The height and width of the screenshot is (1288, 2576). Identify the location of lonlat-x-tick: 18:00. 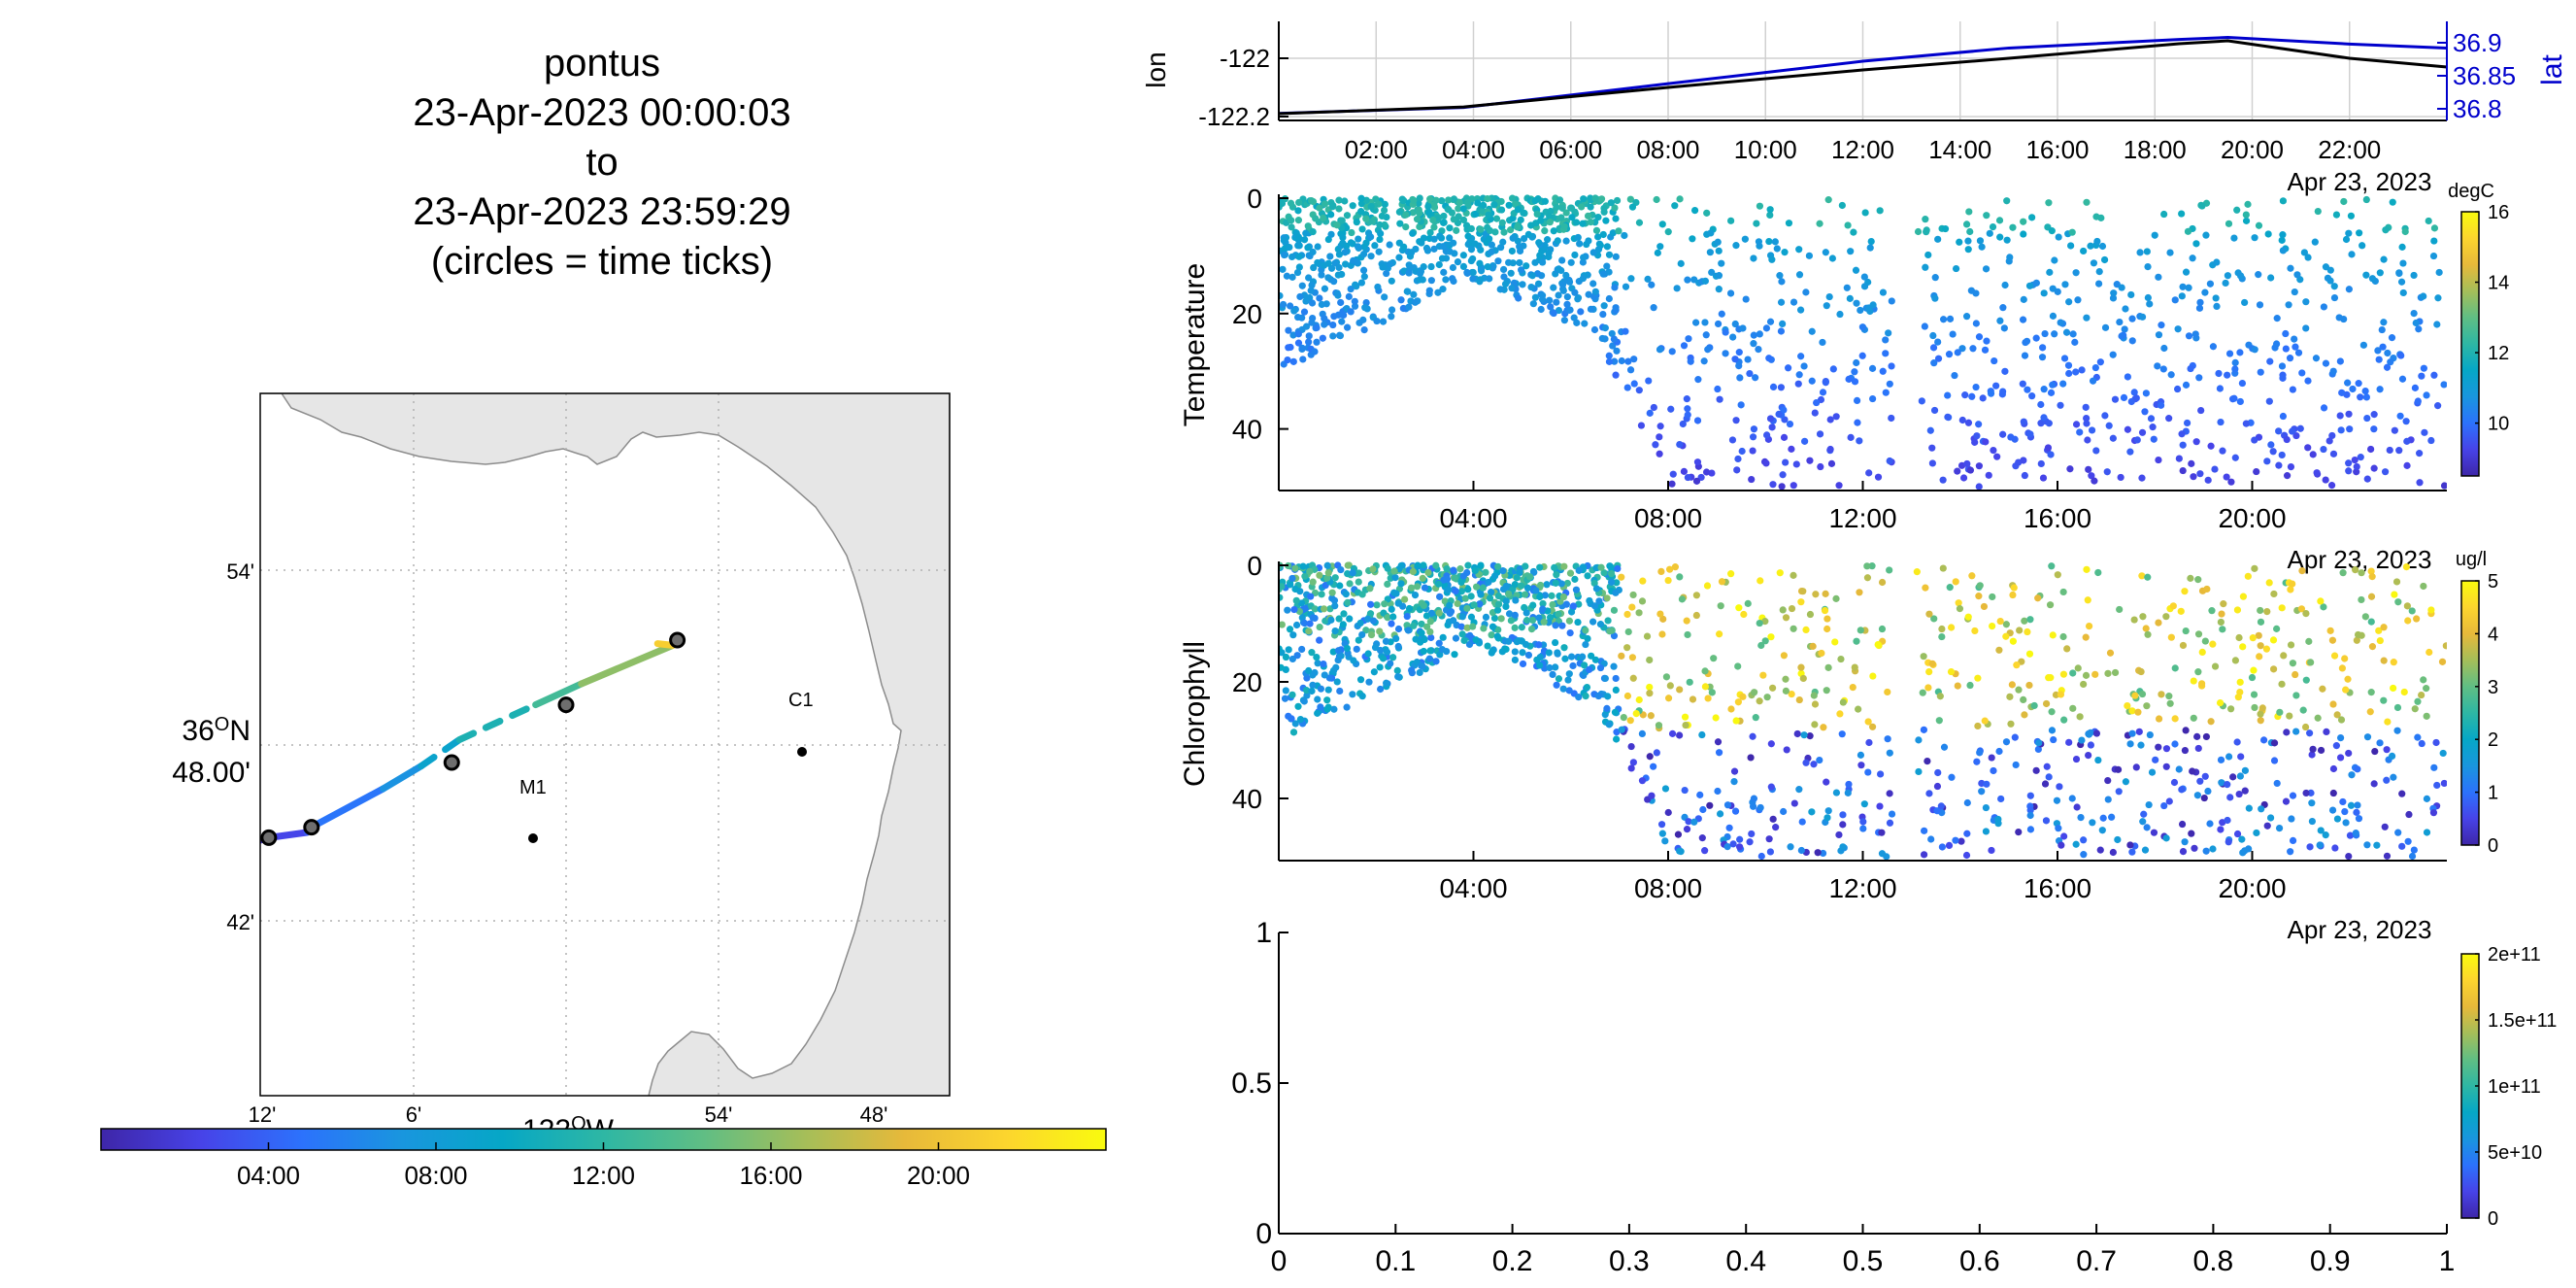
(2156, 149).